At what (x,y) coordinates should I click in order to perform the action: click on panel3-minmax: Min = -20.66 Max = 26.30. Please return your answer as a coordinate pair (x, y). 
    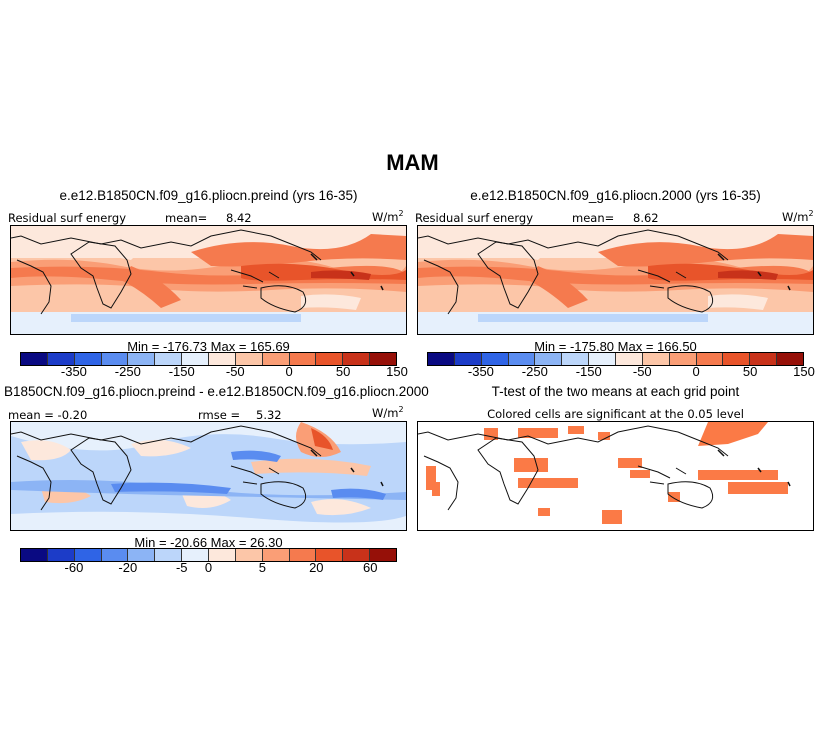
    Looking at the image, I should click on (208, 542).